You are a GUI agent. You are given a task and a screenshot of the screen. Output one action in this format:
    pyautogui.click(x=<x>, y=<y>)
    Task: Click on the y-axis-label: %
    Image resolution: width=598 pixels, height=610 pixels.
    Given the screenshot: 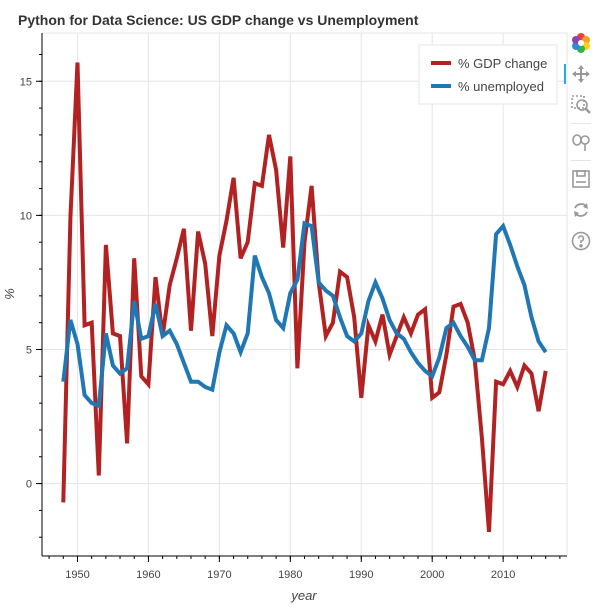 What is the action you would take?
    pyautogui.click(x=9, y=294)
    